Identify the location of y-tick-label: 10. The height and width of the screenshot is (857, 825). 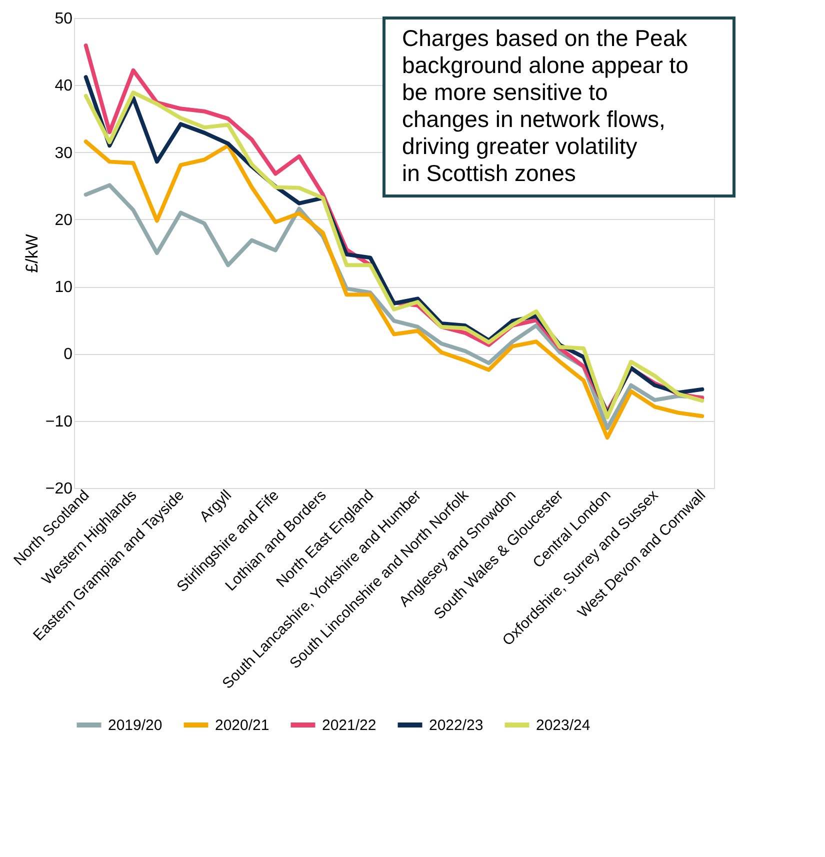
(63, 287).